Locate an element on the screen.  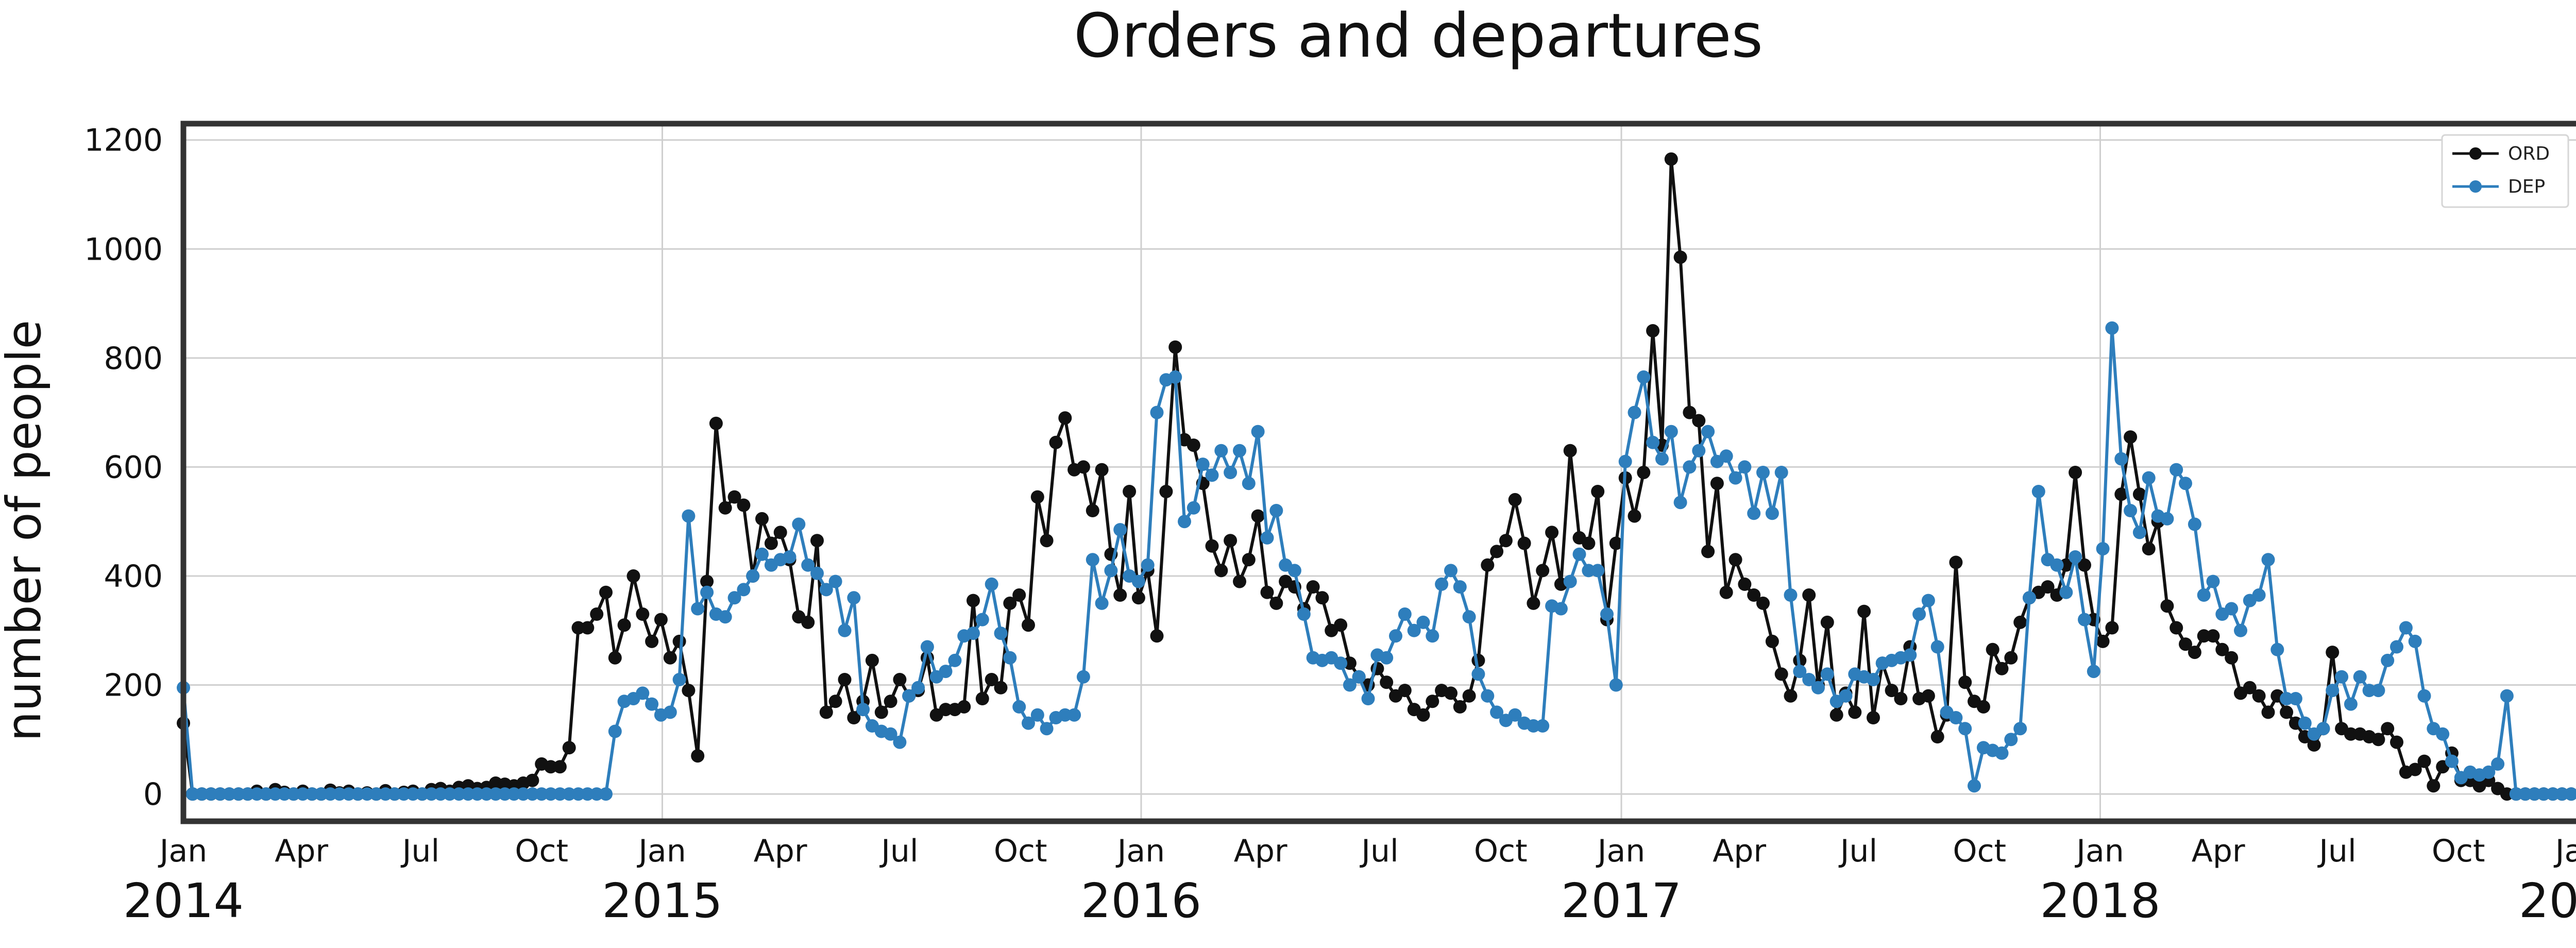
y-axis-label: number of people is located at coordinates (26, 530).